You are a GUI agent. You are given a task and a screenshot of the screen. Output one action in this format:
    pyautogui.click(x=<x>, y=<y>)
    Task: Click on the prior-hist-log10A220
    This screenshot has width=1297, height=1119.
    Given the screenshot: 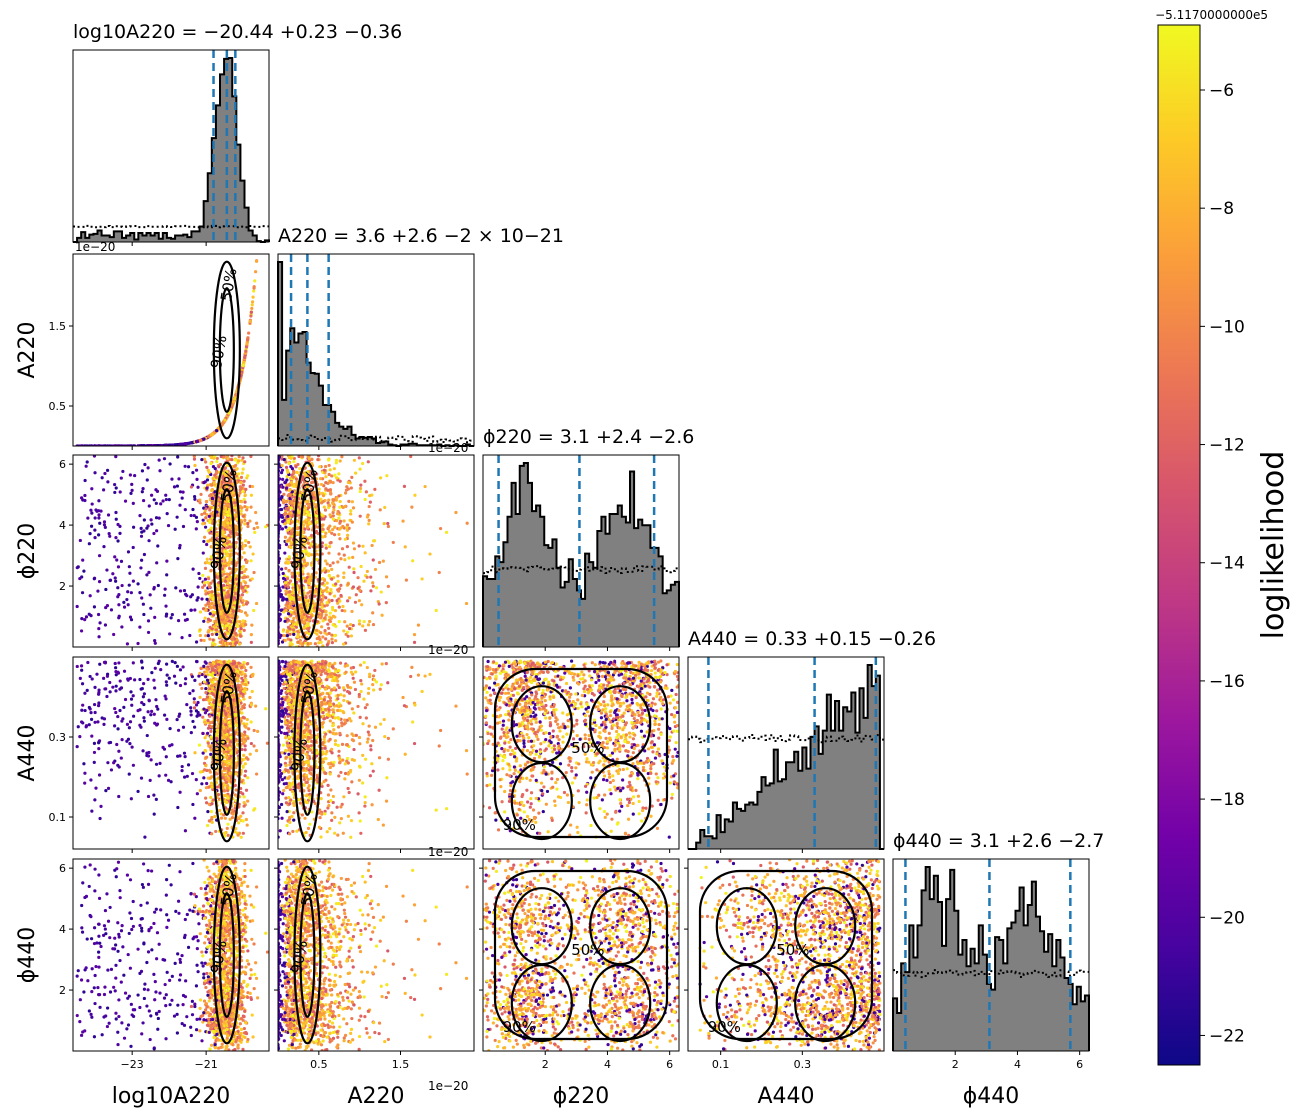 What is the action you would take?
    pyautogui.click(x=171, y=226)
    